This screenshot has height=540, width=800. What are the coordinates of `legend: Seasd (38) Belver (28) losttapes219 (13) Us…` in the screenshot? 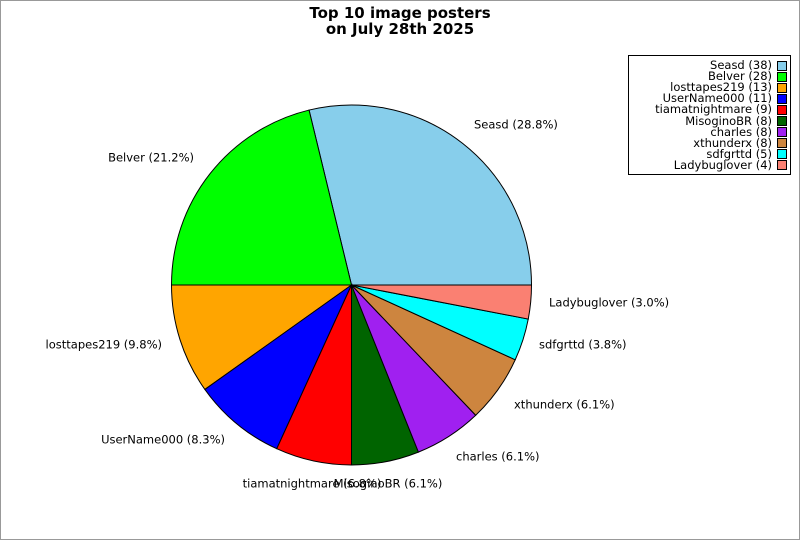 It's located at (709, 115).